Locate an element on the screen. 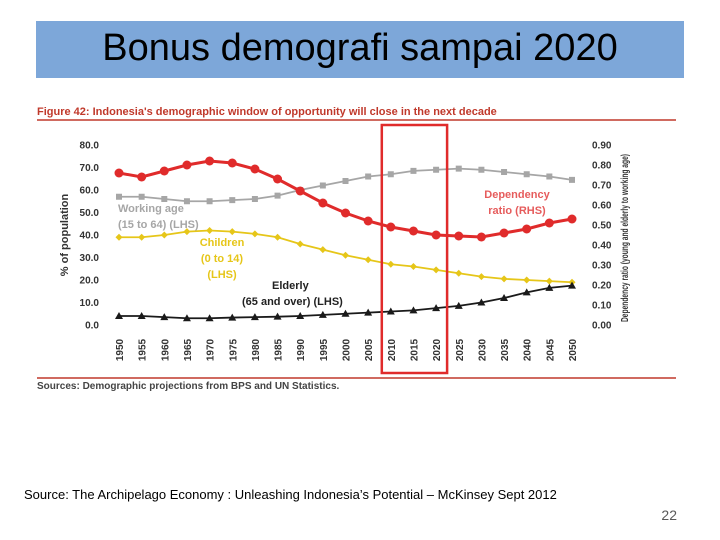  x-tick-label: 1990 is located at coordinates (301, 349).